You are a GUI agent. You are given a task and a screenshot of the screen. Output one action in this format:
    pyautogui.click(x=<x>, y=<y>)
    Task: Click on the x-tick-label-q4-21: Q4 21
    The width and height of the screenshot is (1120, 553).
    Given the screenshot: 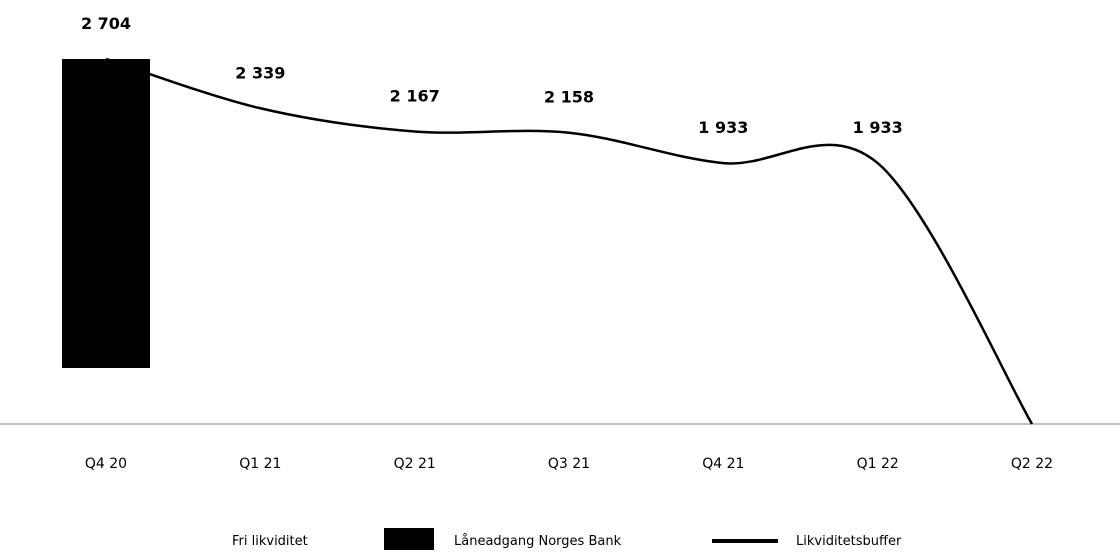 What is the action you would take?
    pyautogui.click(x=723, y=464)
    